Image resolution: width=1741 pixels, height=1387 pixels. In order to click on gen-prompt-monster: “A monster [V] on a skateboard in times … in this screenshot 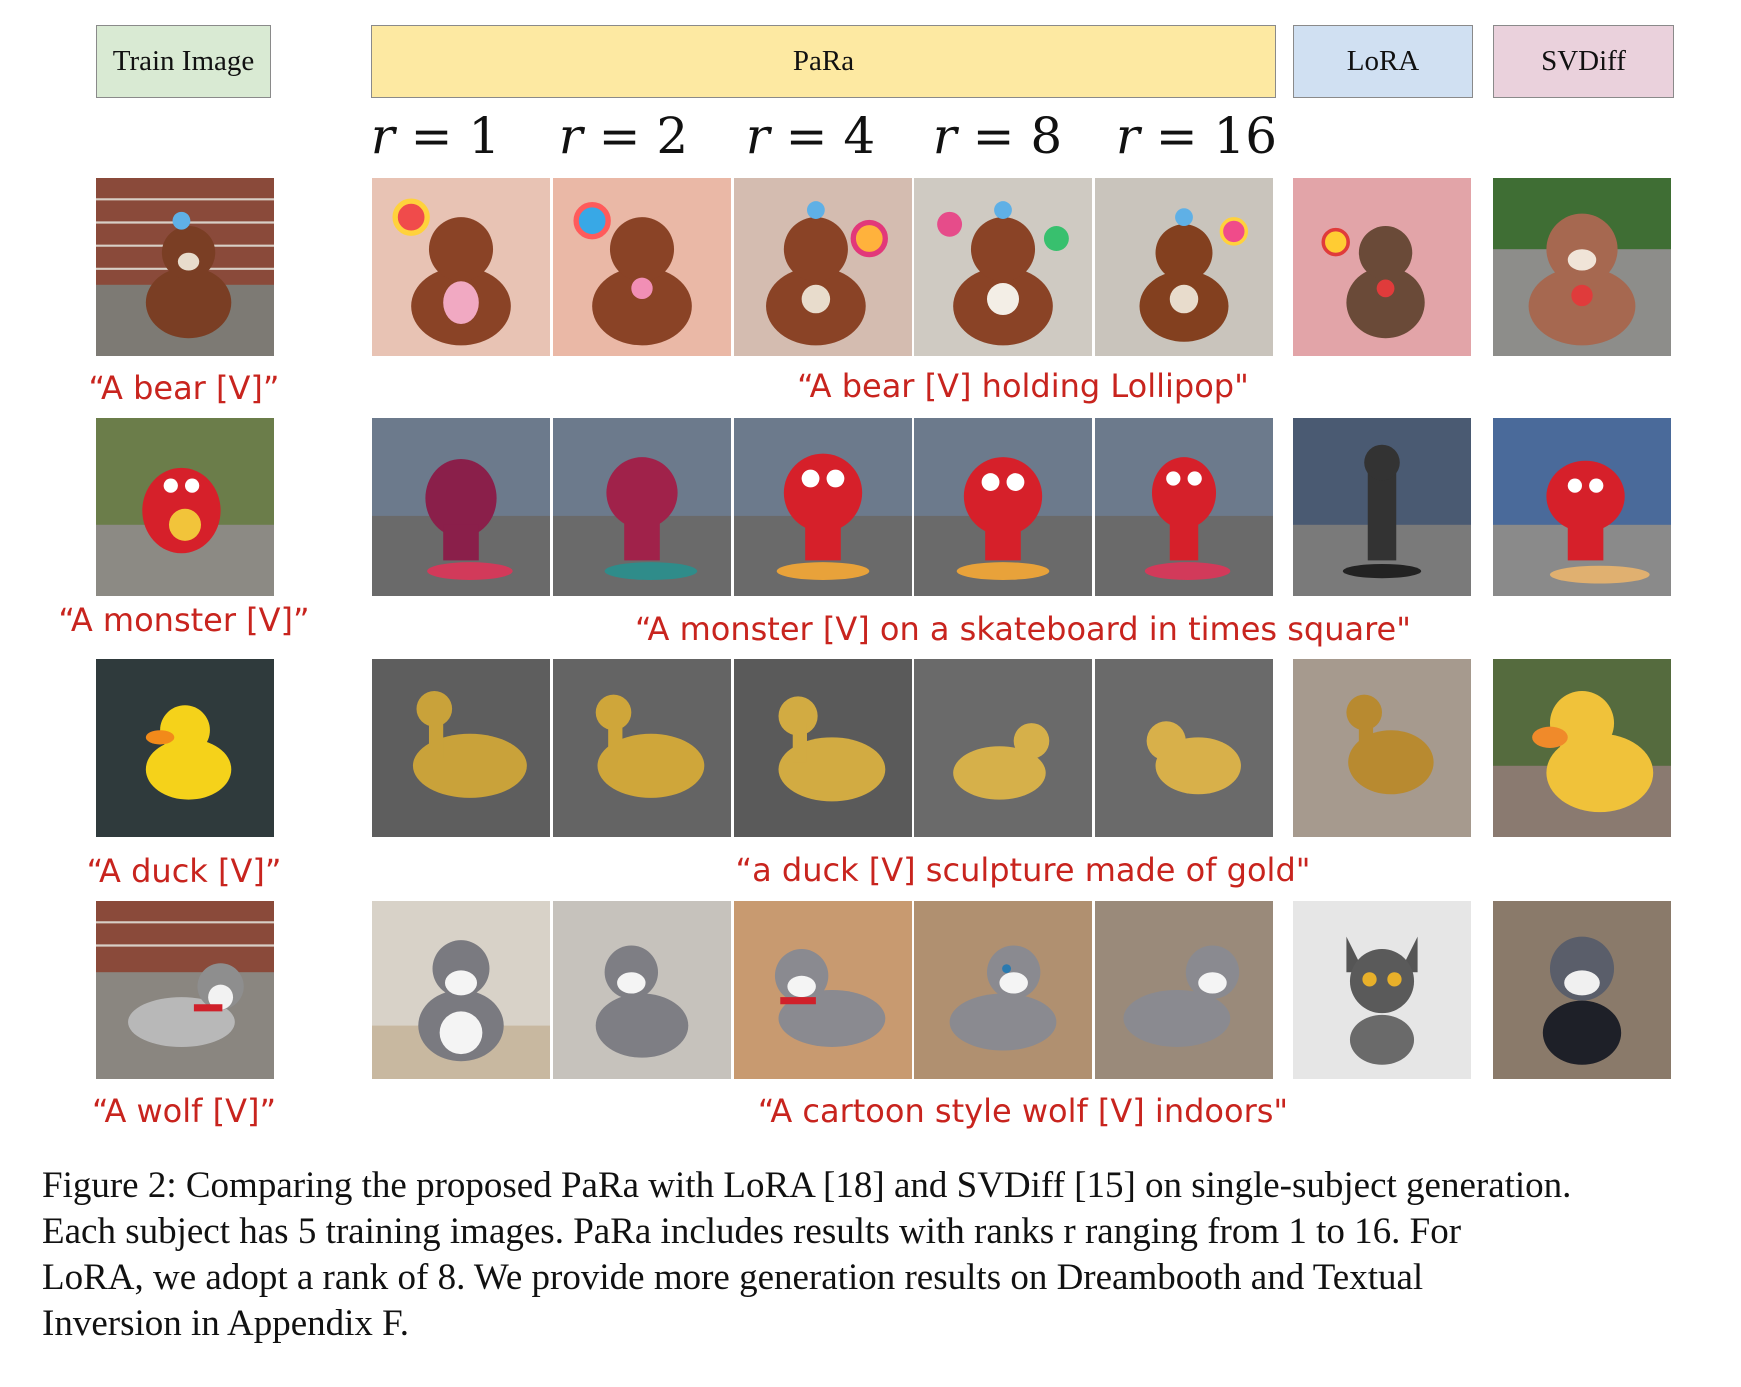, I will do `click(1023, 629)`.